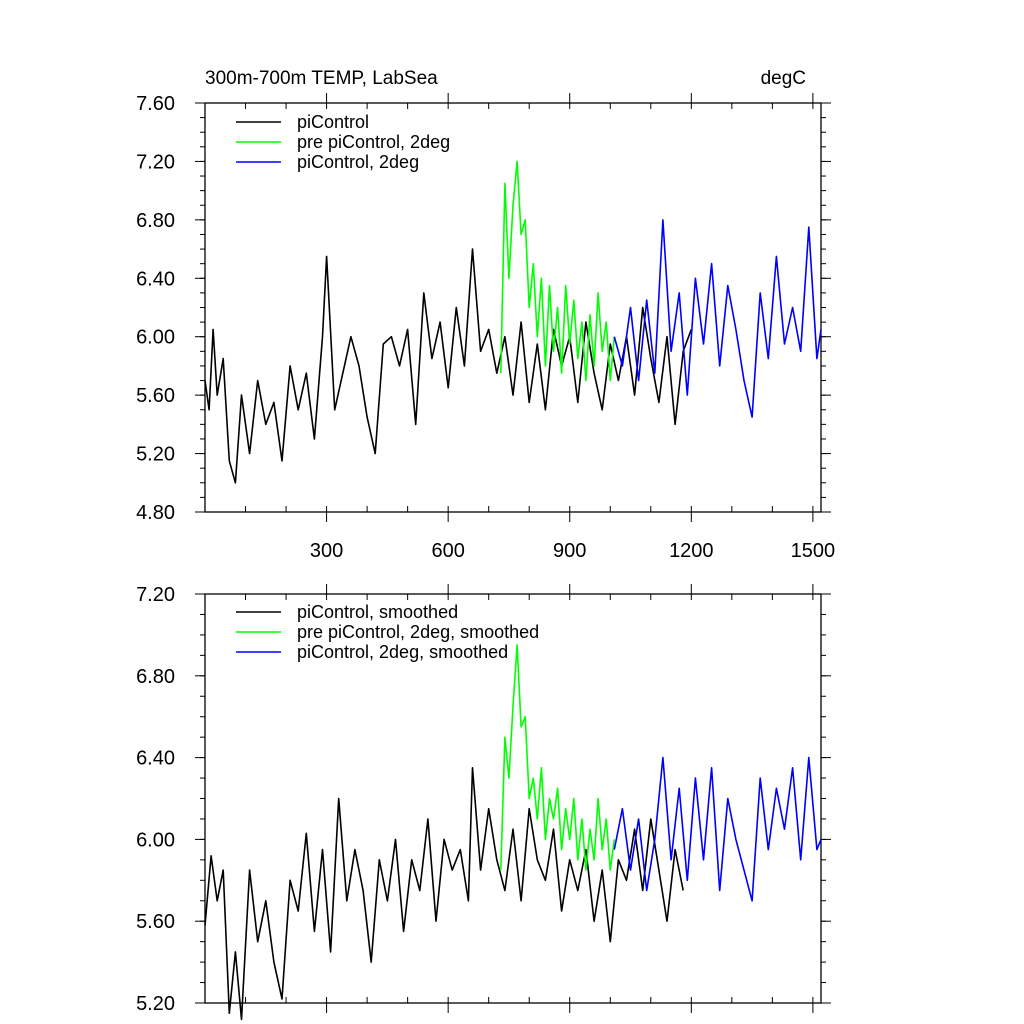 The width and height of the screenshot is (1024, 1024). I want to click on chart-title: 300m-700m TEMP, LabSea, so click(321, 78).